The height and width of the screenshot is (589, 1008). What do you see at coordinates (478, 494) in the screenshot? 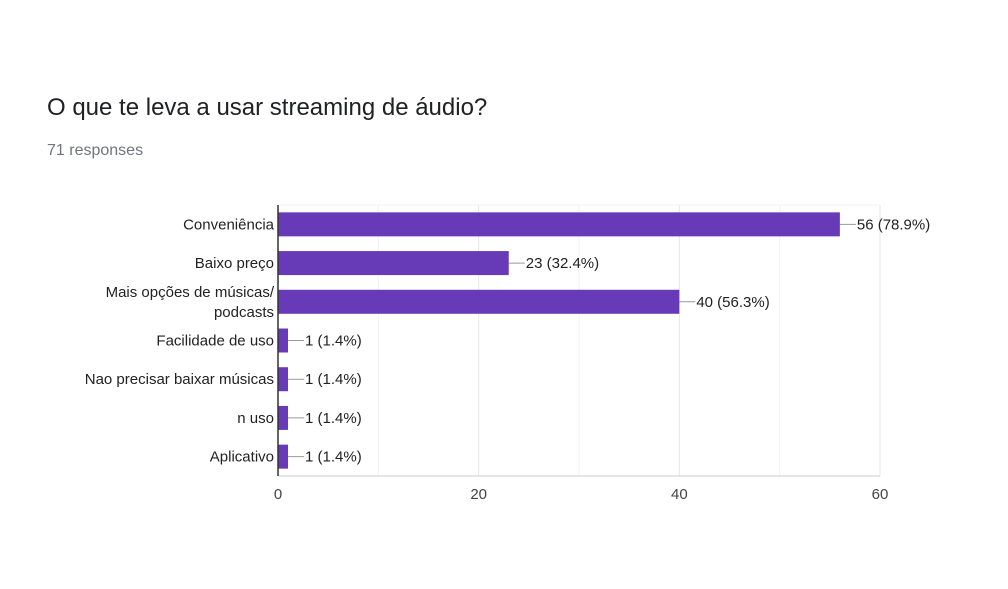
I see `x-tick-label: 20` at bounding box center [478, 494].